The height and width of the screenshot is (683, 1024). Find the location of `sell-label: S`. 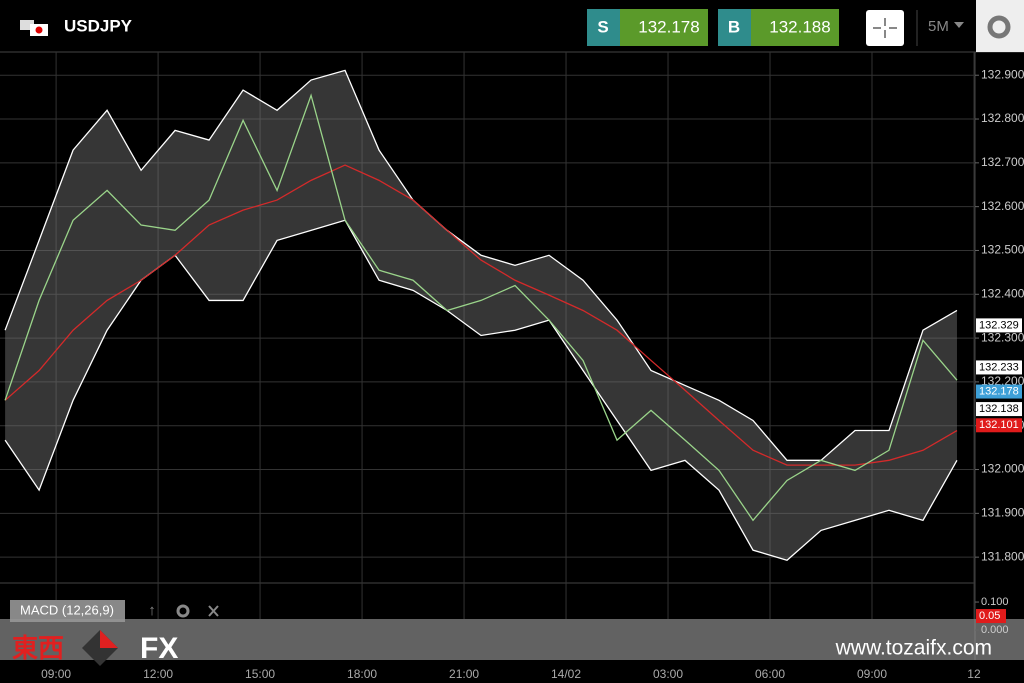

sell-label: S is located at coordinates (602, 26).